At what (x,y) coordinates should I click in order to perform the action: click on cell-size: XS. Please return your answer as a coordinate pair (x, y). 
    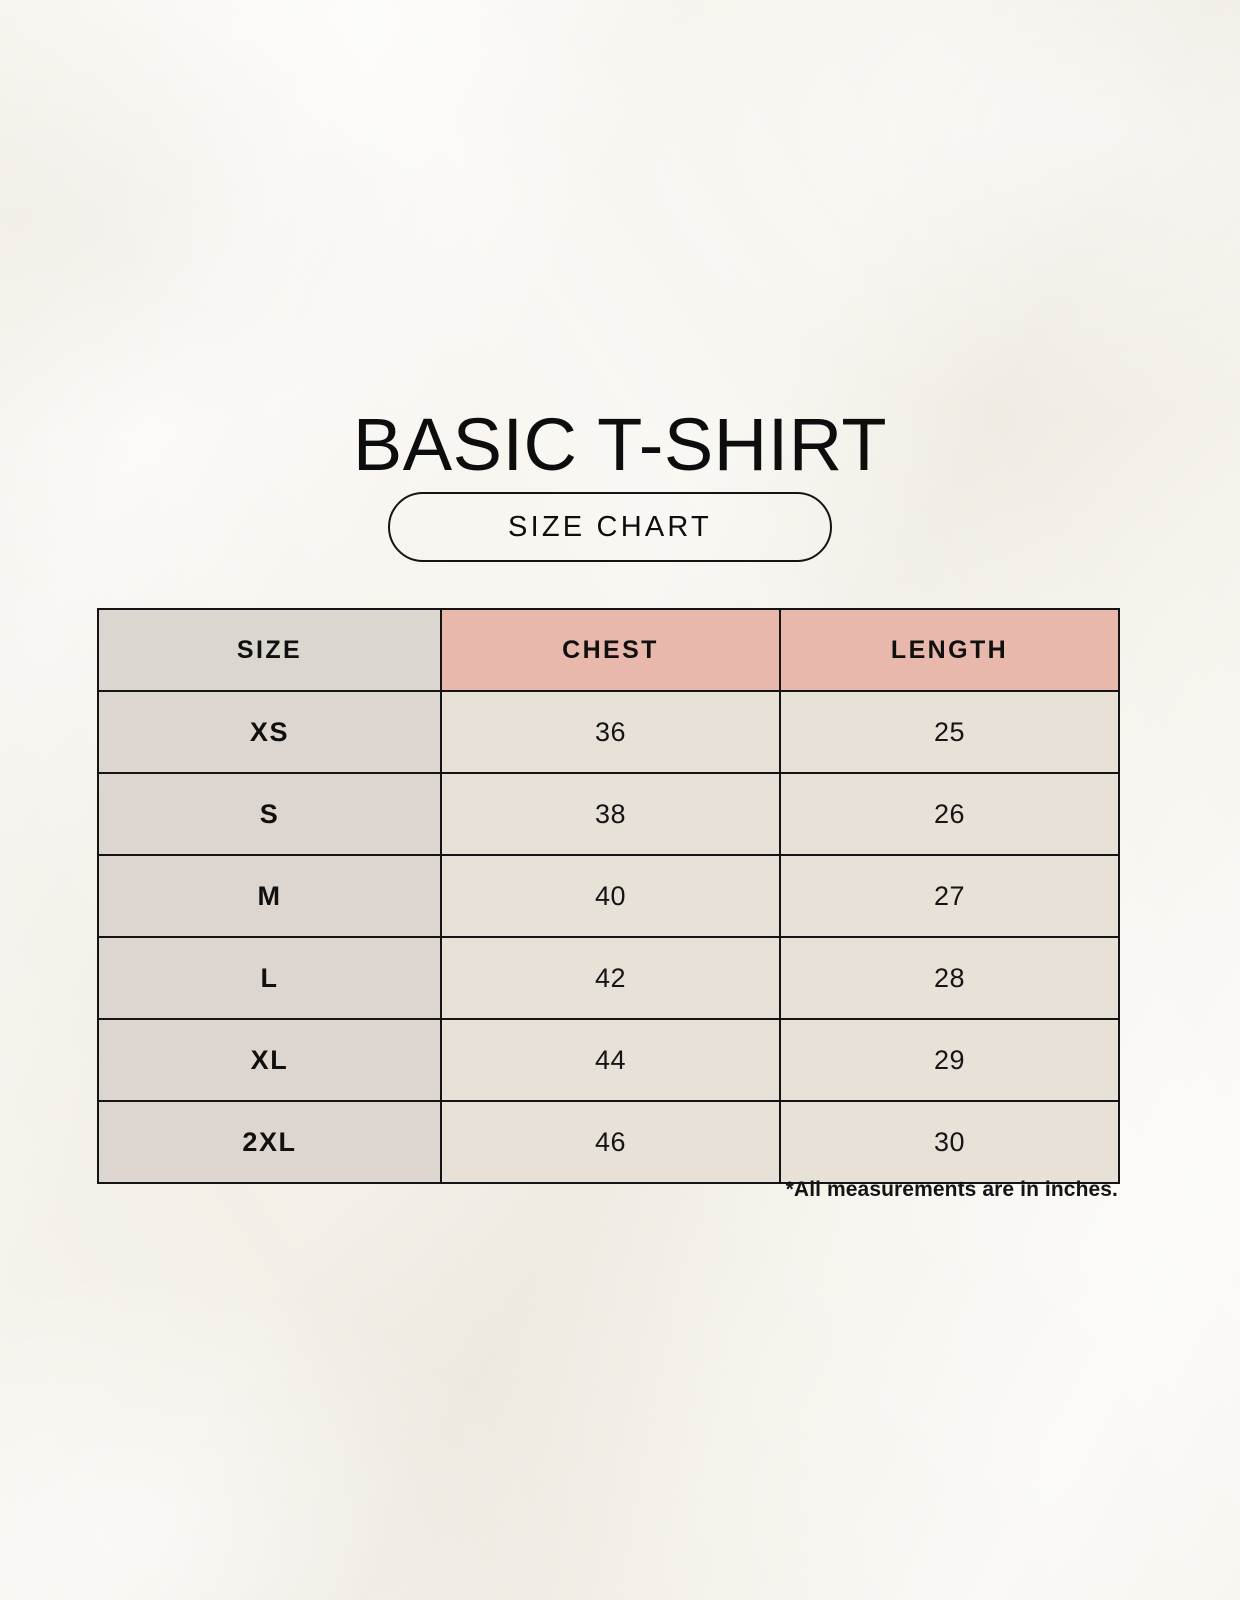
    Looking at the image, I should click on (269, 732).